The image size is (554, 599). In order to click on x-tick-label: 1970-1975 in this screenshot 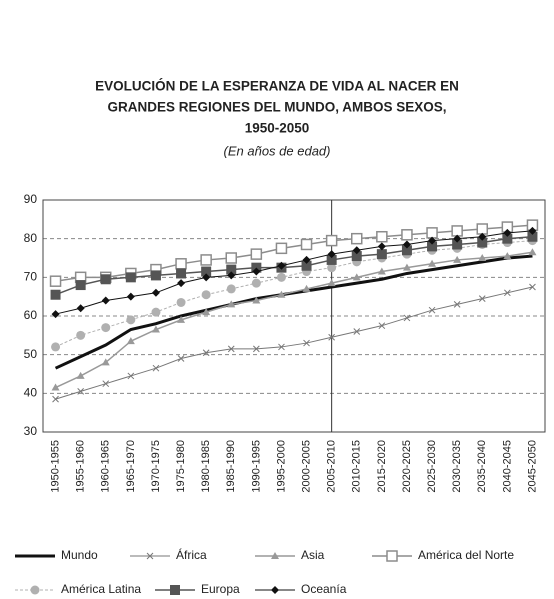, I will do `click(156, 466)`.